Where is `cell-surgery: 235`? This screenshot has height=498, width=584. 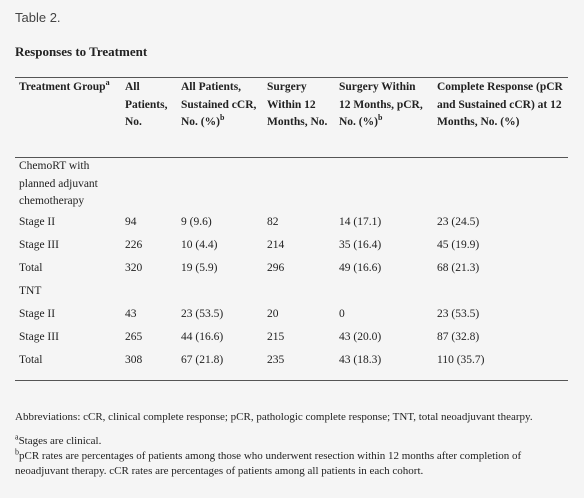 cell-surgery: 235 is located at coordinates (276, 359).